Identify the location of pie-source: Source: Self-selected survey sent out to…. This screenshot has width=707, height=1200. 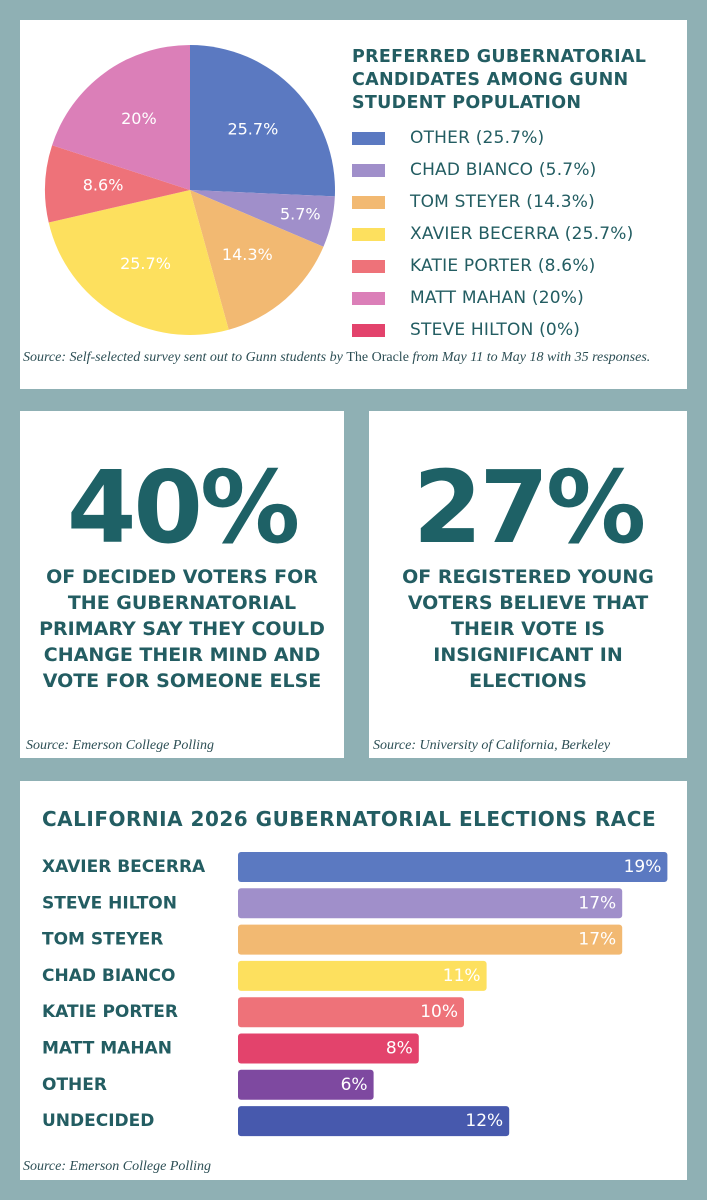
(353, 357).